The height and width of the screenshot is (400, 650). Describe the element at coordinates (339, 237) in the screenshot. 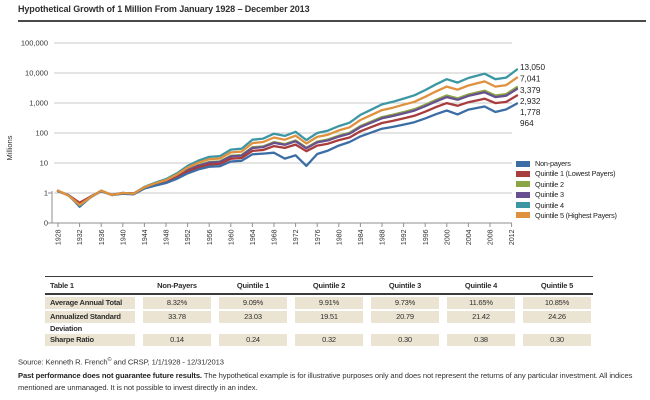

I see `x-tick-label: 1980` at that location.